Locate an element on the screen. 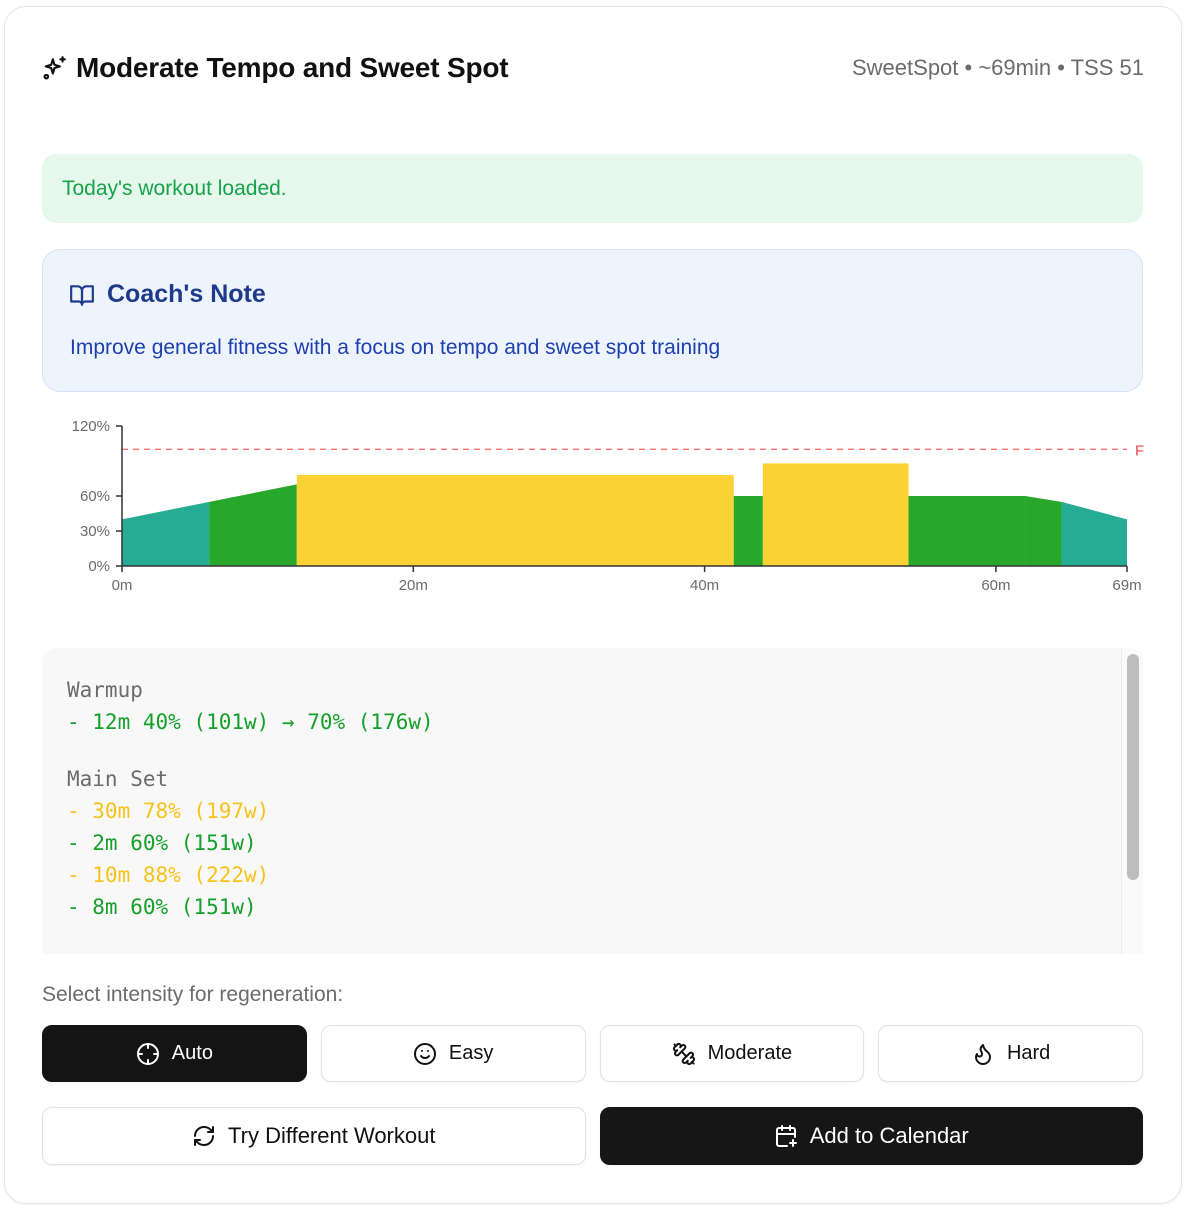 This screenshot has width=1200, height=1216. intensity-easy-button: Easy is located at coordinates (453, 1053).